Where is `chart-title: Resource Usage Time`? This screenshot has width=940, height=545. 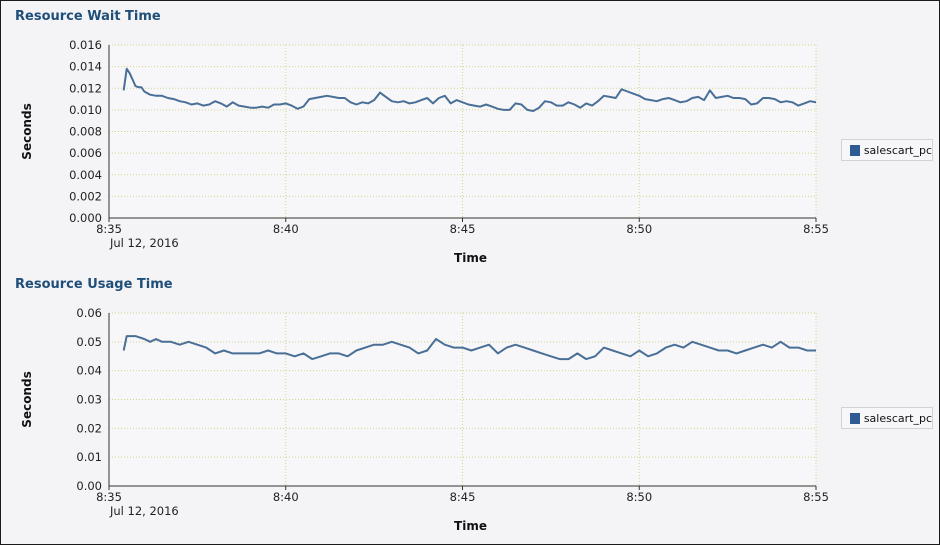
chart-title: Resource Usage Time is located at coordinates (94, 284).